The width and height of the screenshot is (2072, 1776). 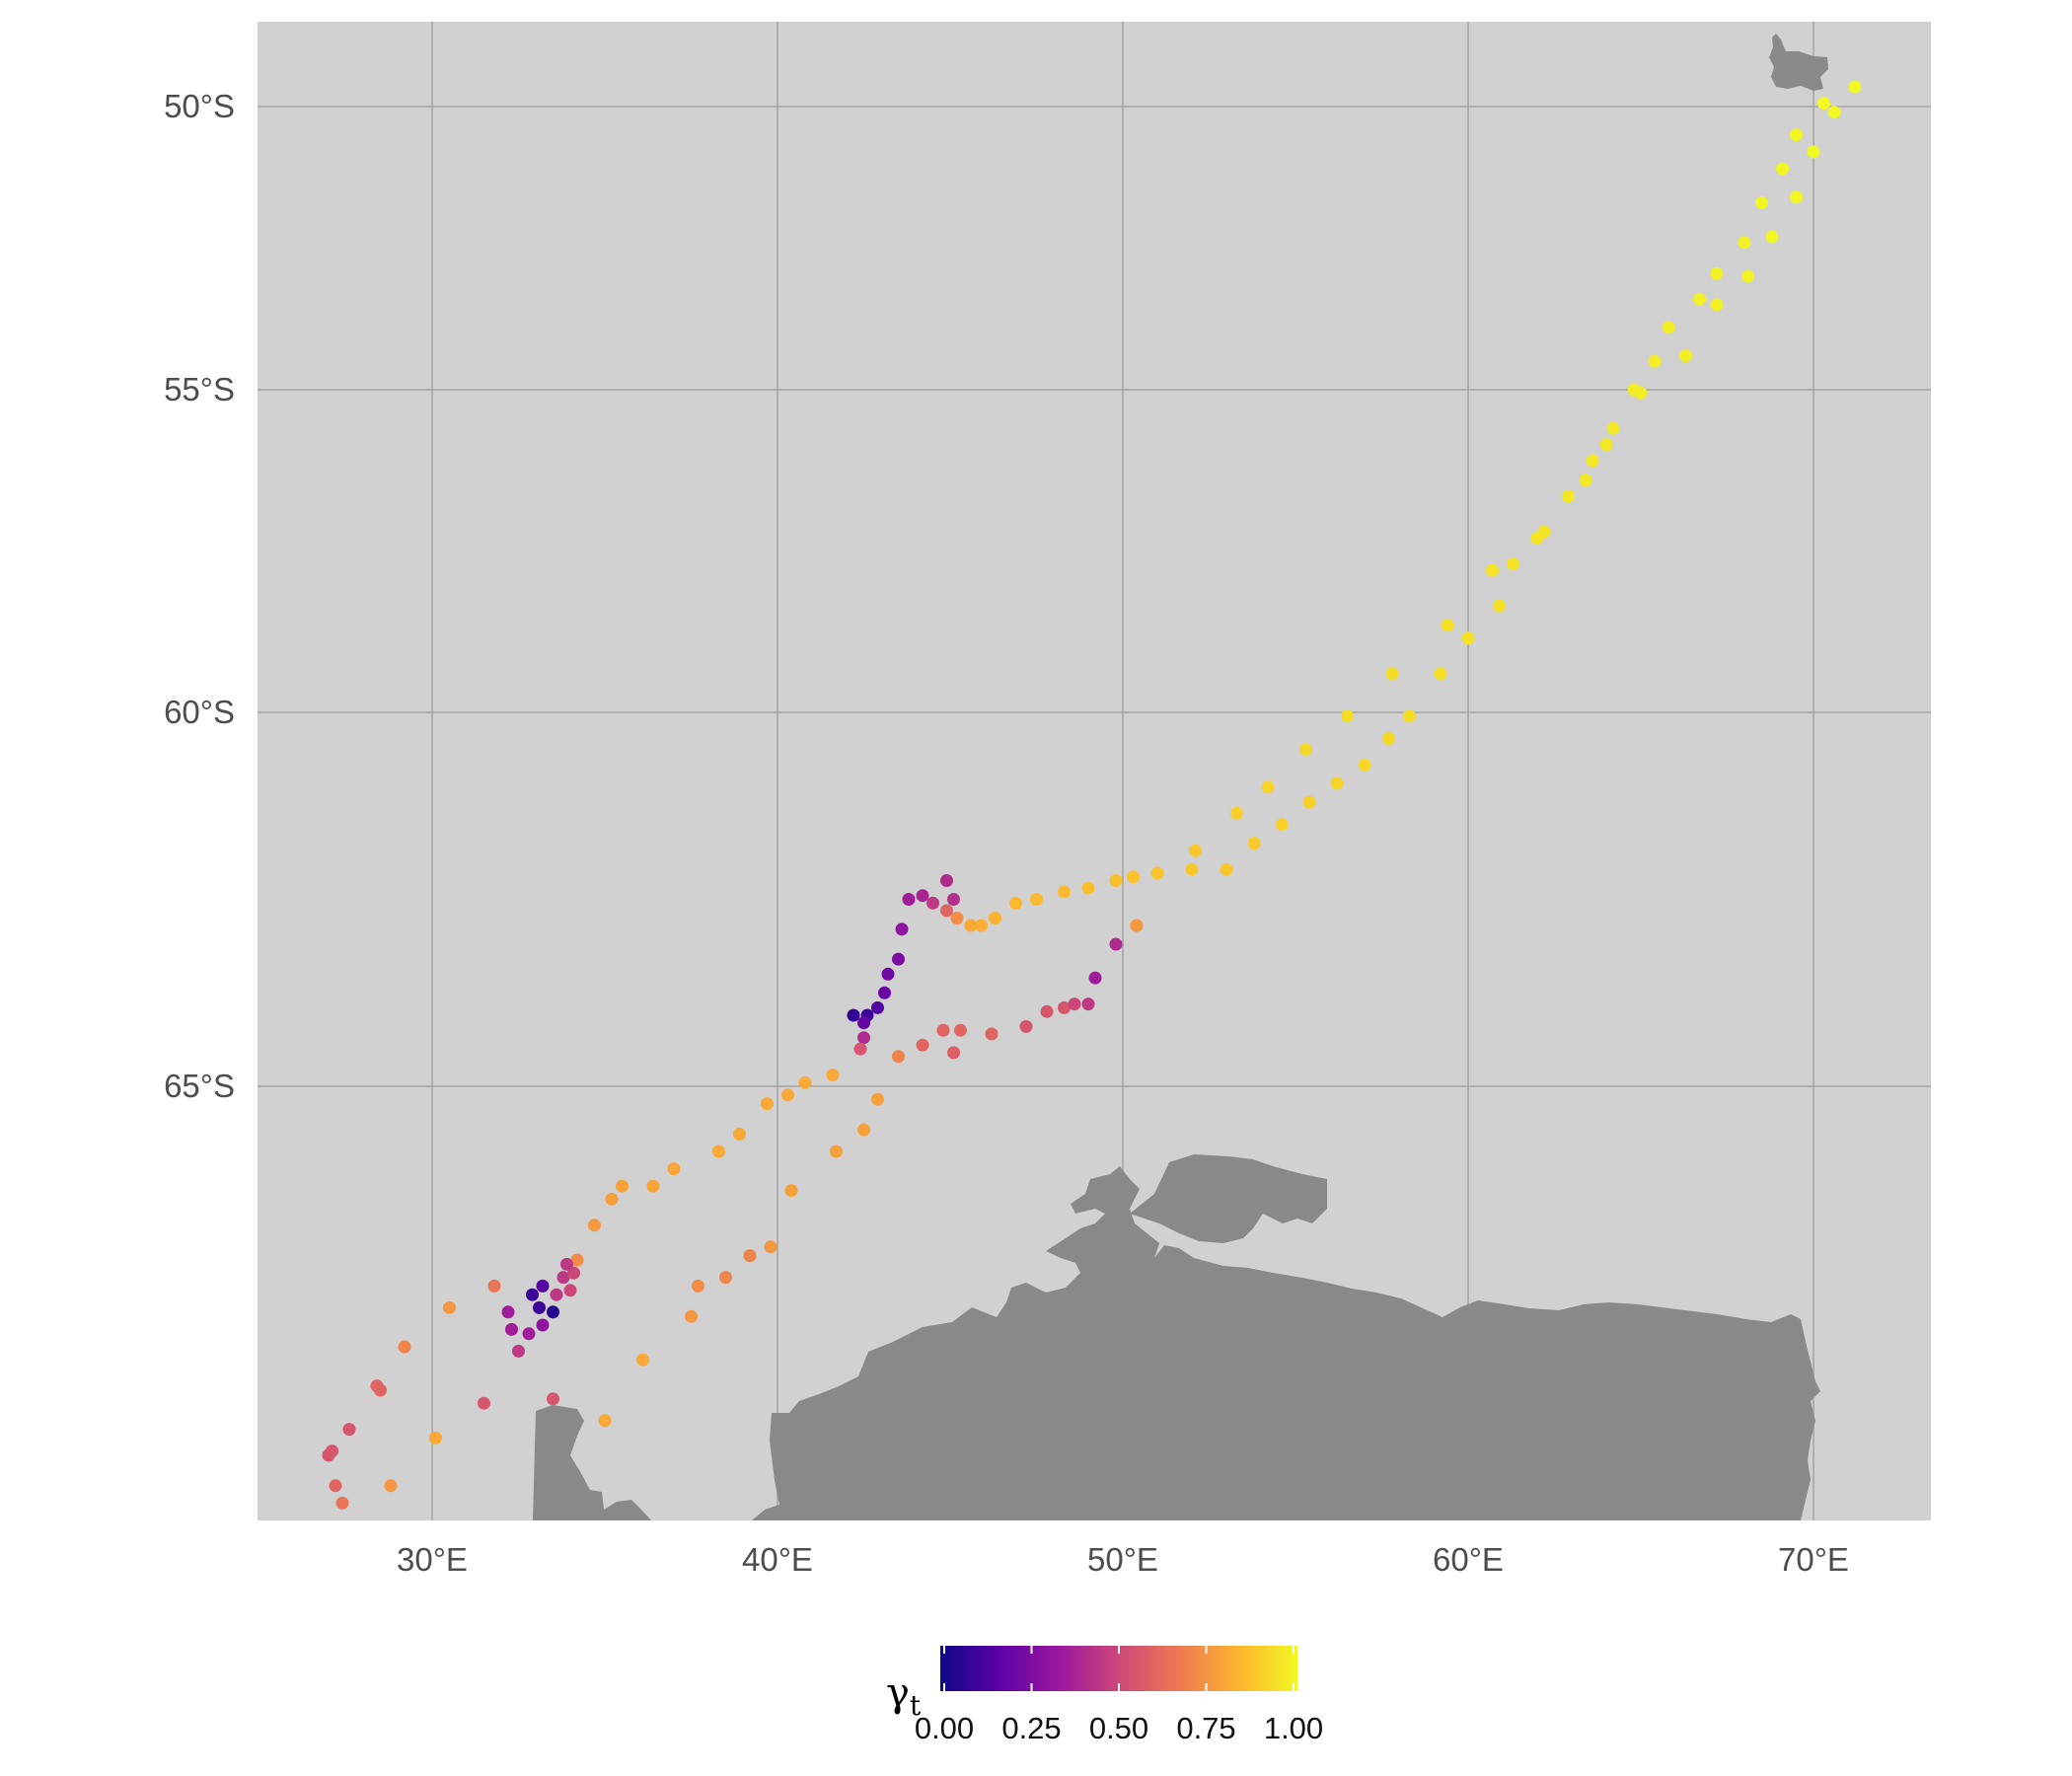 What do you see at coordinates (1469, 1559) in the screenshot?
I see `lon-tick-label: 60°E` at bounding box center [1469, 1559].